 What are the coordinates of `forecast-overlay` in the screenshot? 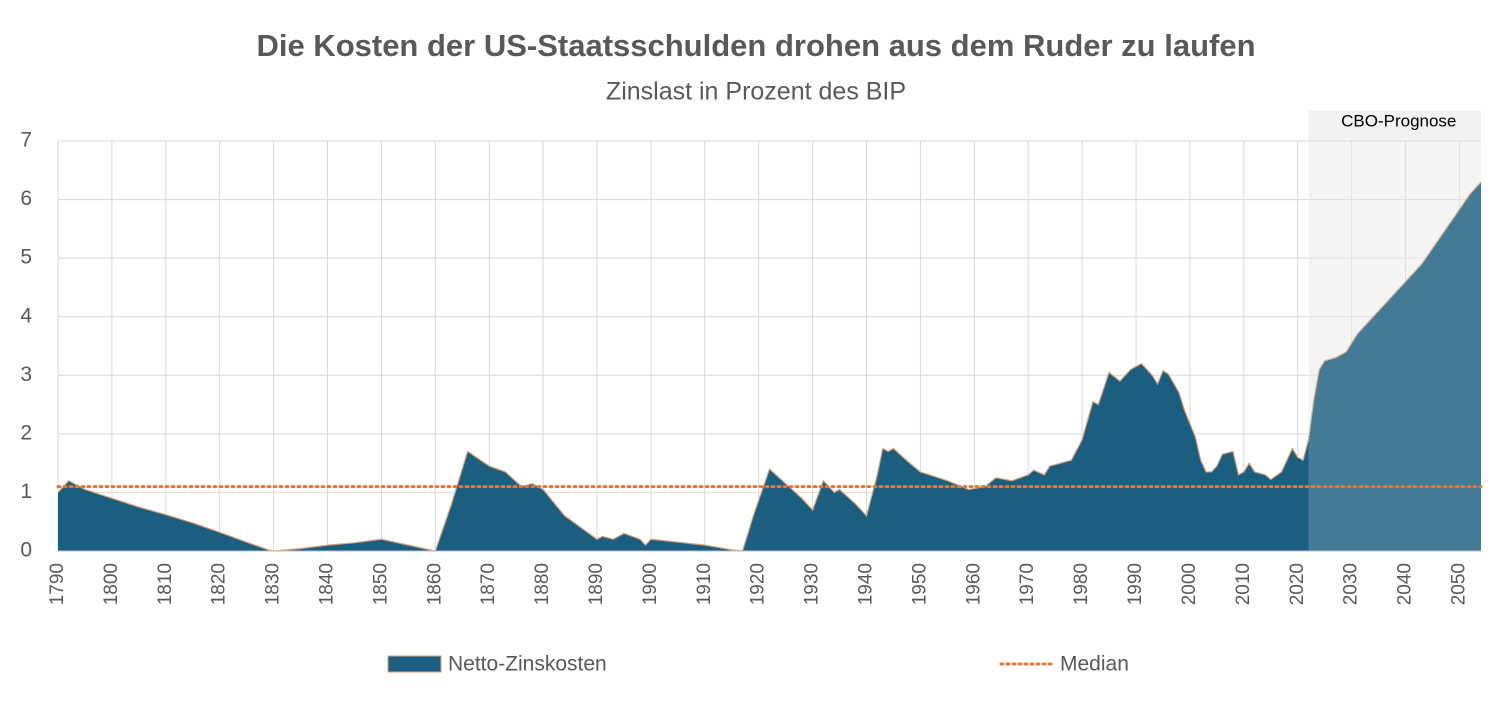 It's located at (1394, 346).